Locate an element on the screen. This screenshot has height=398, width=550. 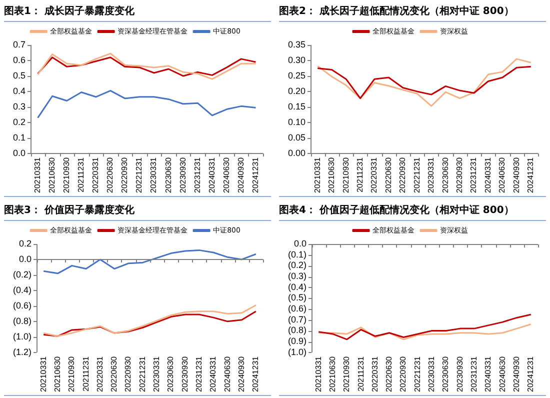
chart-title: 图表3： 价值因子暴露度变化 is located at coordinates (137, 211).